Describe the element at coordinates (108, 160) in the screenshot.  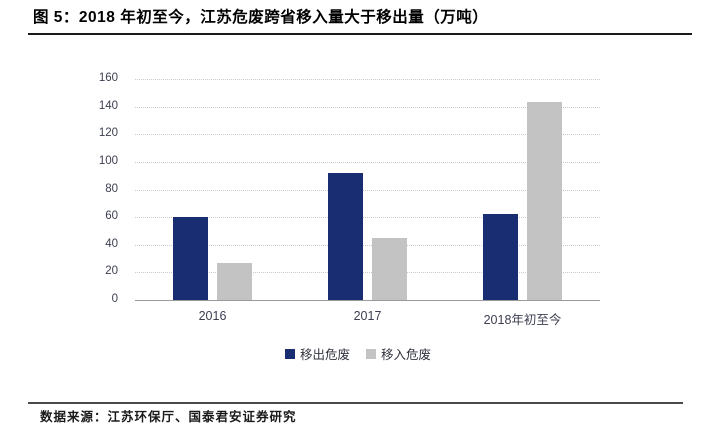
I see `y-axis-tick-label: 100` at that location.